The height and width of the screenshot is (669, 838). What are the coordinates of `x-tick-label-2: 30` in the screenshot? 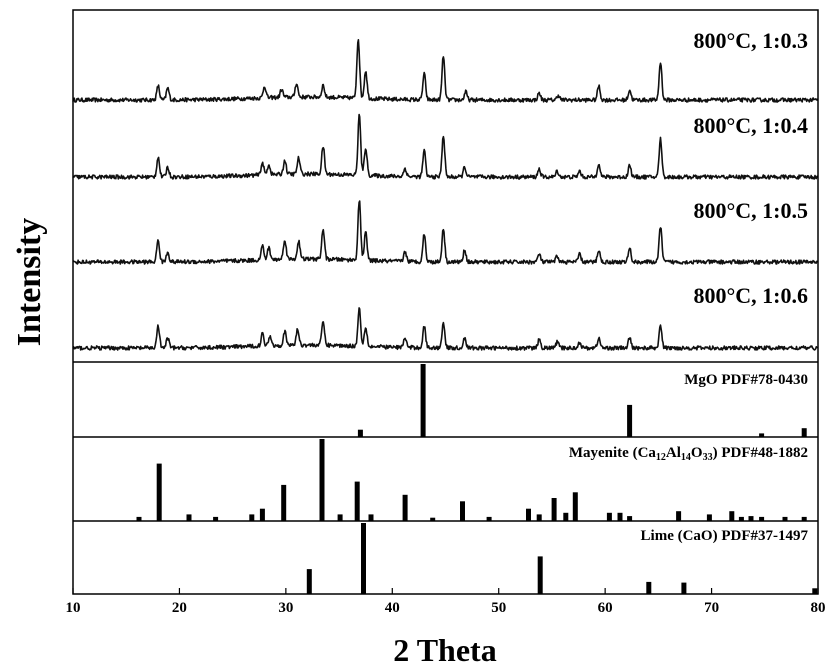 It's located at (285, 608).